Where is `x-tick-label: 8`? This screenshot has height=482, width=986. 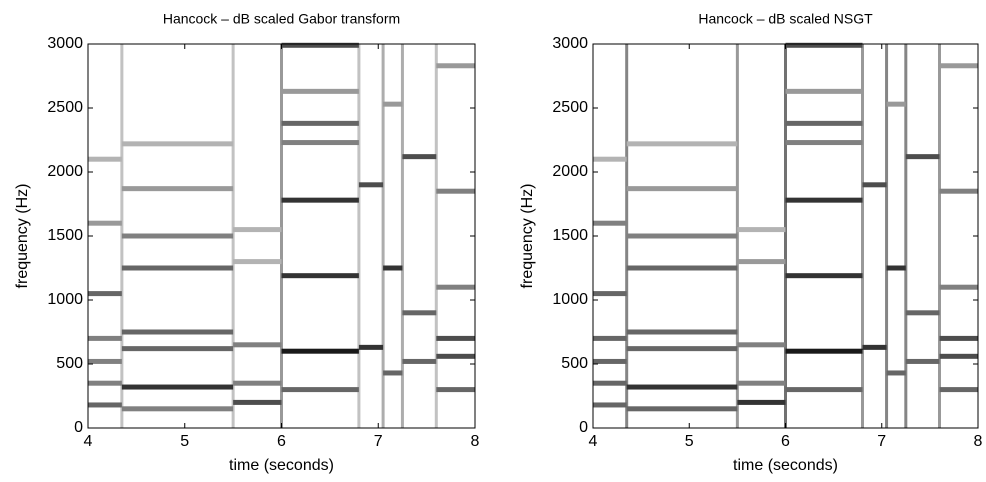
x-tick-label: 8 is located at coordinates (978, 441).